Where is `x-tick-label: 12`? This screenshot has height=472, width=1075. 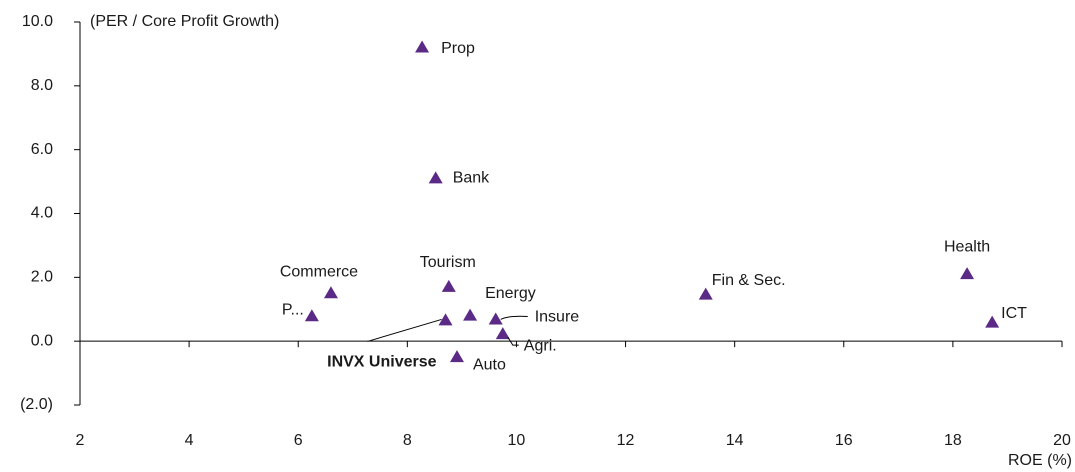 x-tick-label: 12 is located at coordinates (626, 440).